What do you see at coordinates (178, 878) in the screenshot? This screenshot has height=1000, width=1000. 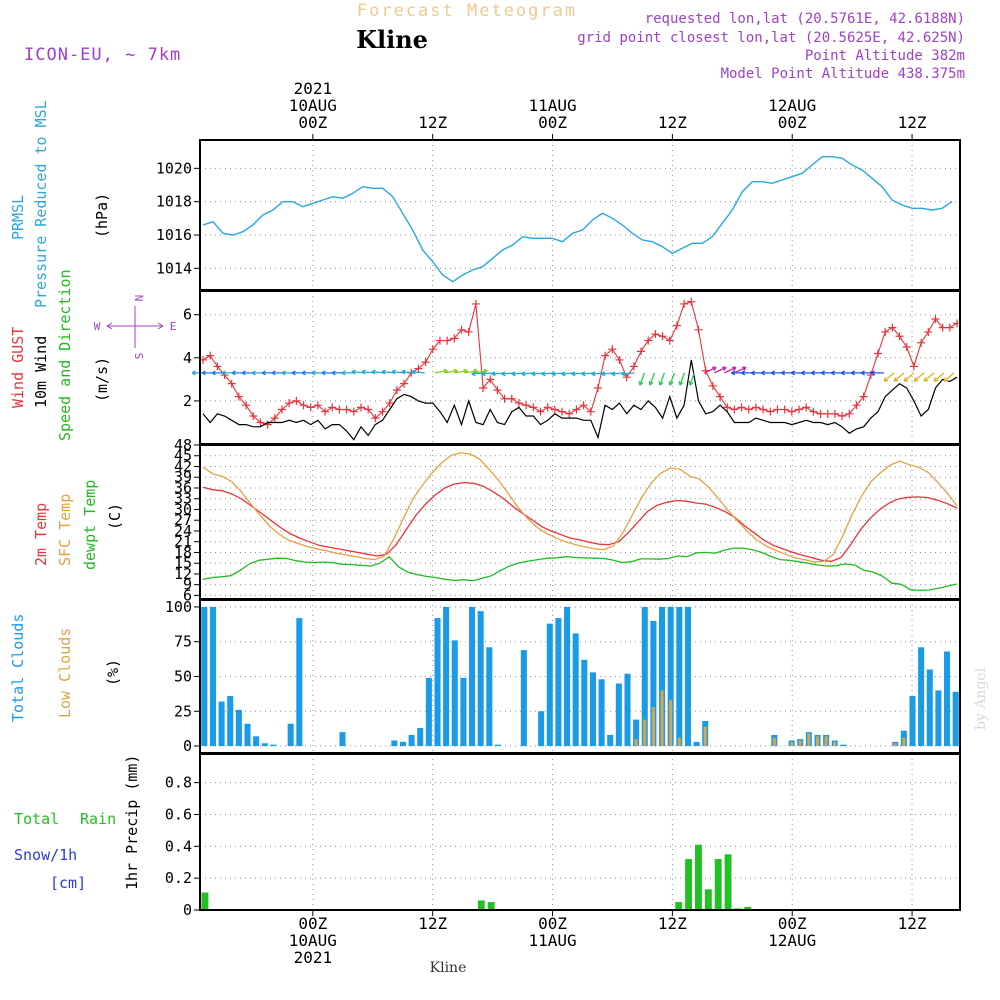 I see `y-tick-label: 0.2` at bounding box center [178, 878].